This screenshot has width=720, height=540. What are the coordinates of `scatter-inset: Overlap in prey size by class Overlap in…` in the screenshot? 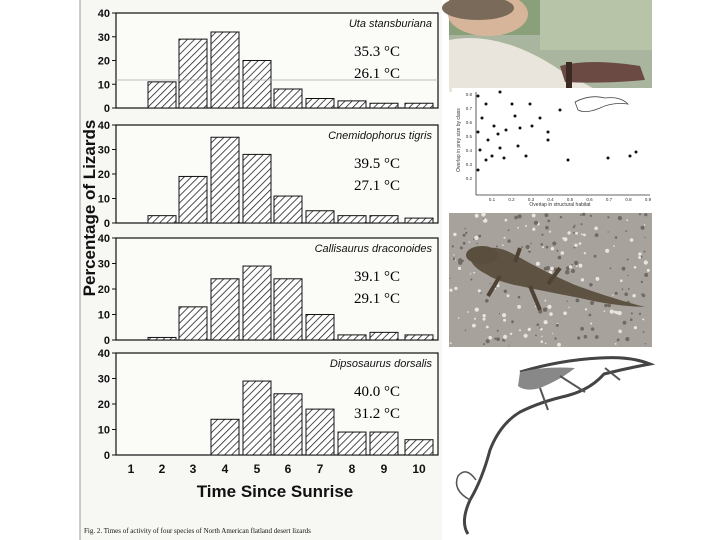 It's located at (552, 148).